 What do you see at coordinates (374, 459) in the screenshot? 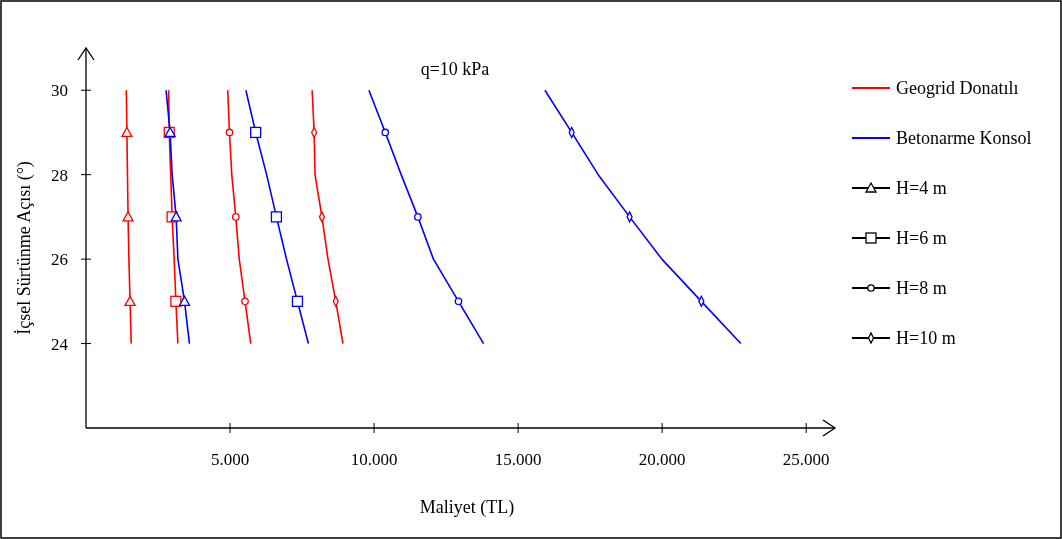
I see `x-tick-label: 10.000` at bounding box center [374, 459].